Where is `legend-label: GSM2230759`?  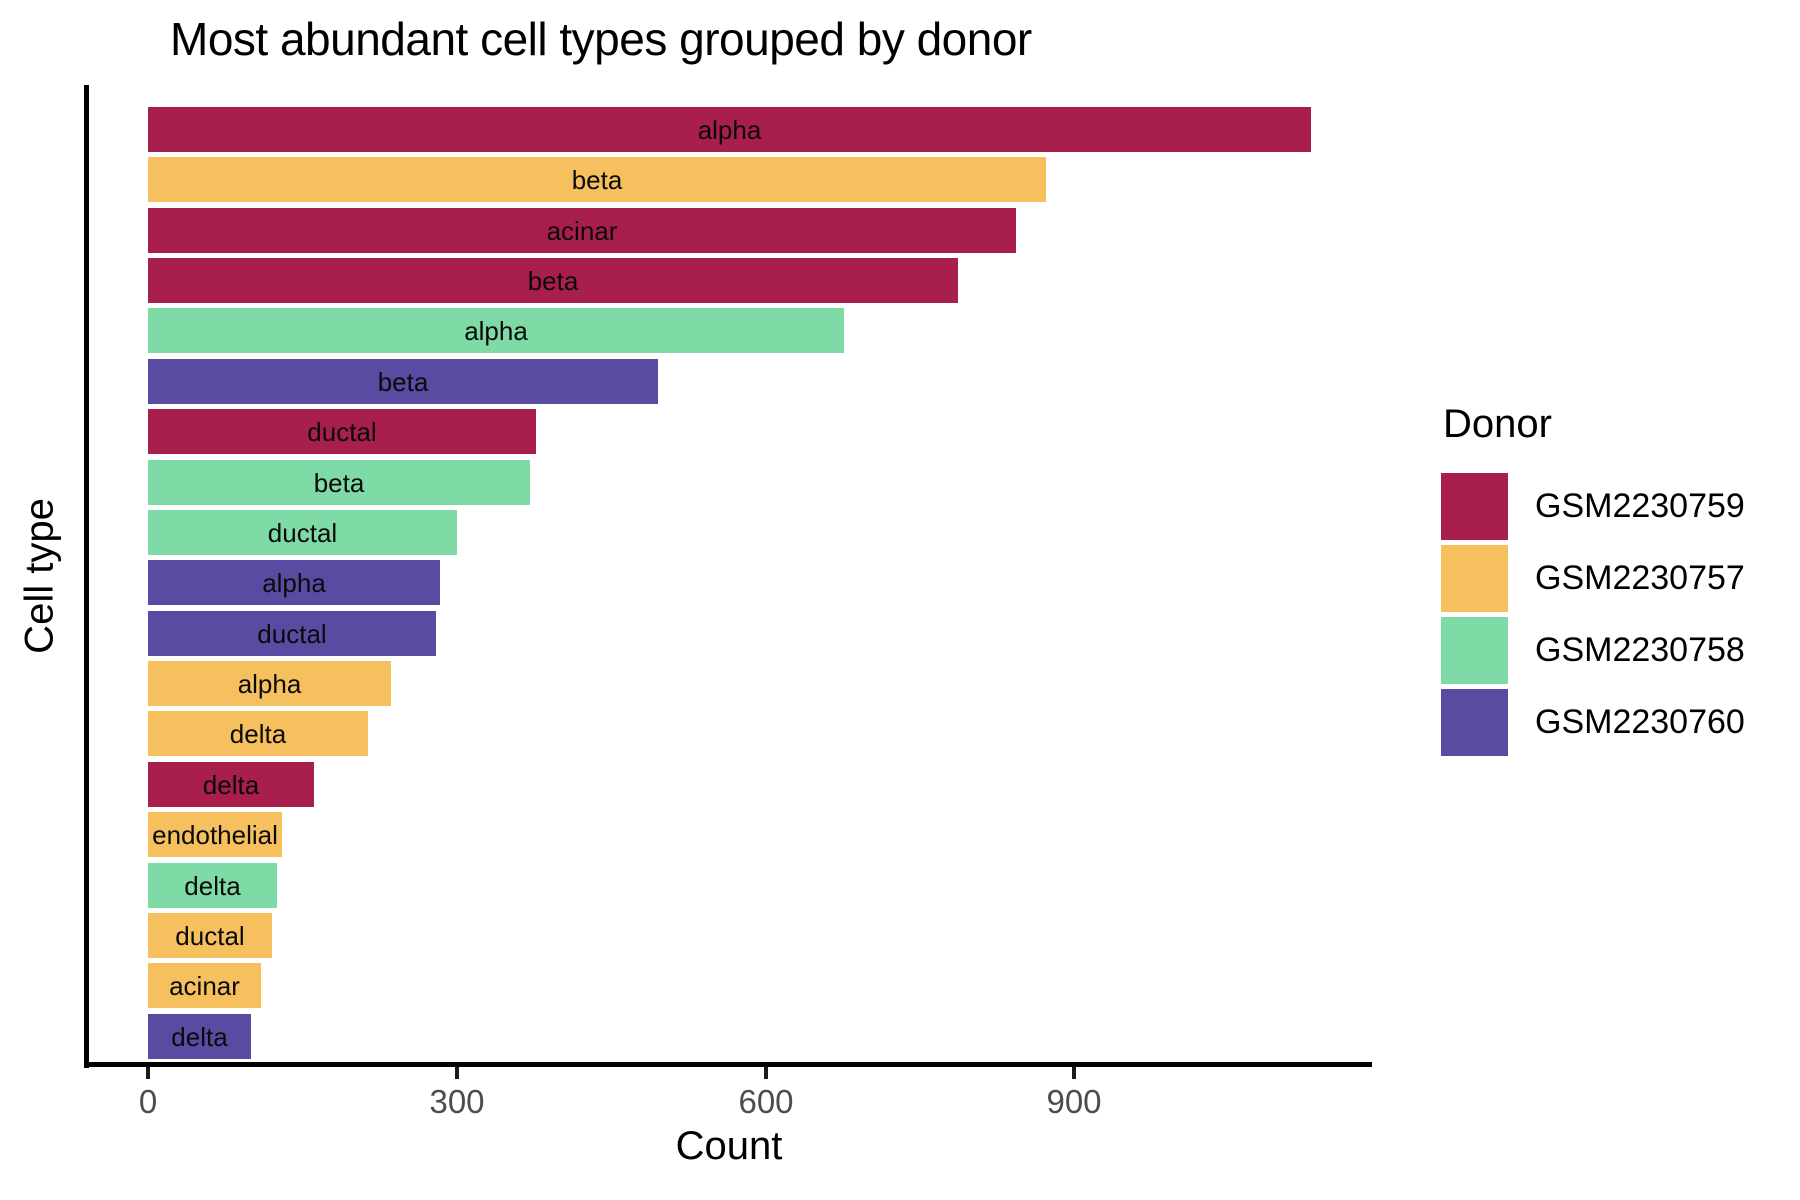 legend-label: GSM2230759 is located at coordinates (1640, 506).